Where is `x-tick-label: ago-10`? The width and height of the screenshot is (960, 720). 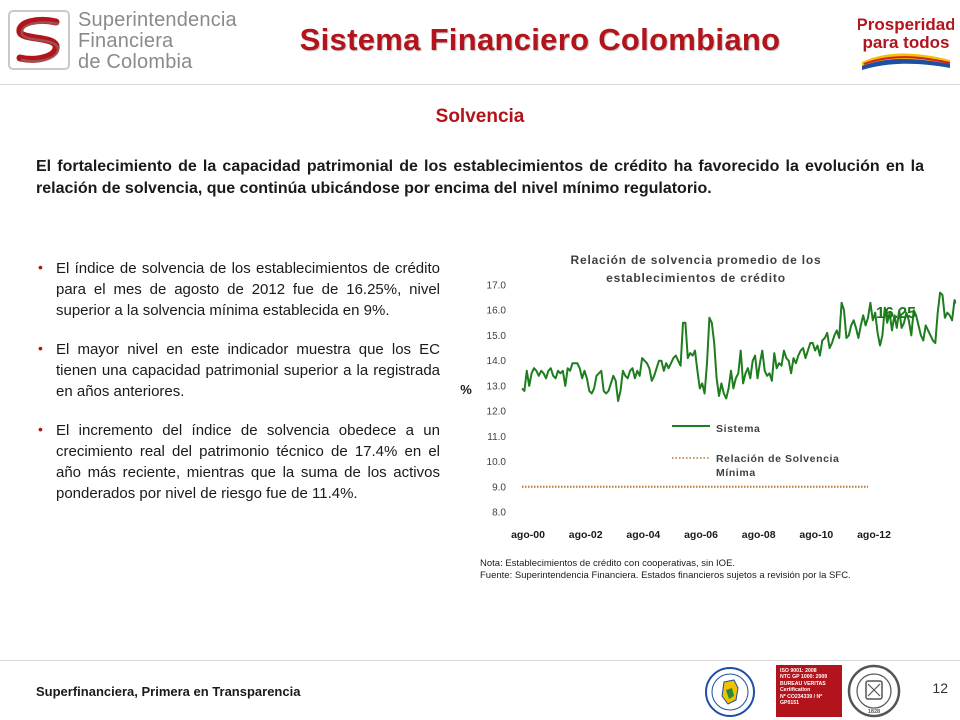
x-tick-label: ago-10 is located at coordinates (816, 535).